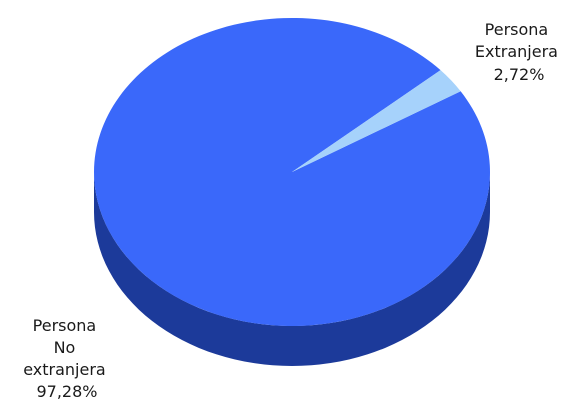 The height and width of the screenshot is (401, 574). Describe the element at coordinates (67, 358) in the screenshot. I see `slice-label-persona-no-extranjera: Persona No extranjera 97,28%` at that location.